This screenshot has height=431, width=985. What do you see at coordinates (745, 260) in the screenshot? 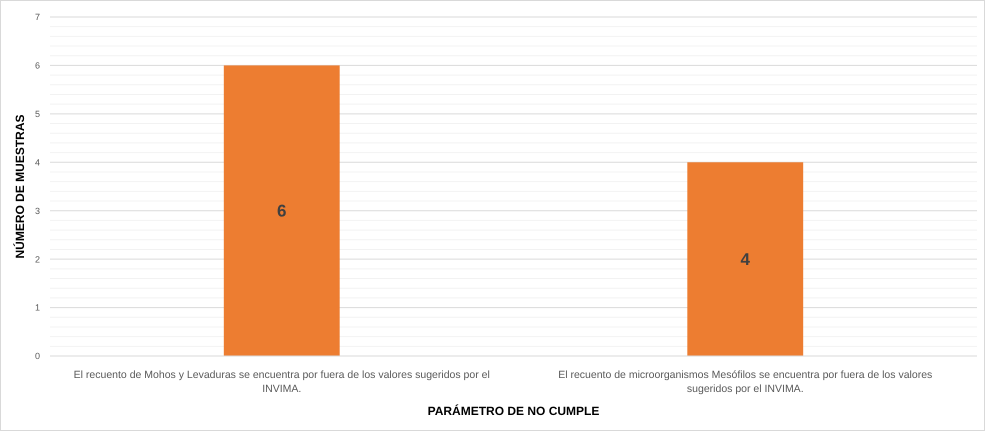
I see `data-label: 4` at bounding box center [745, 260].